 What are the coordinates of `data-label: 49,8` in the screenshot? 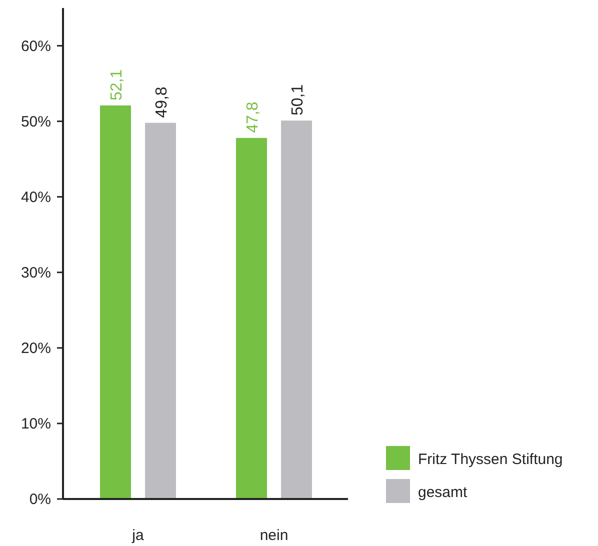 It's located at (162, 102).